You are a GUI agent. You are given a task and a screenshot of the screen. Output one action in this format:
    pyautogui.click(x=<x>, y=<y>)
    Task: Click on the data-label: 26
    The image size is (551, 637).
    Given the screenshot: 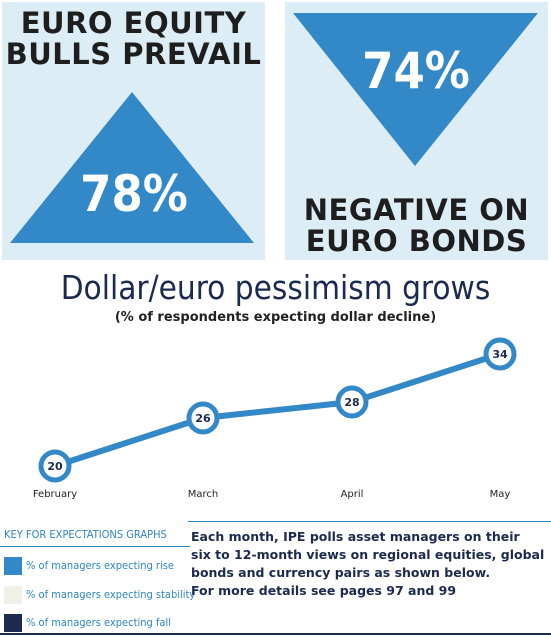 What is the action you would take?
    pyautogui.click(x=203, y=418)
    